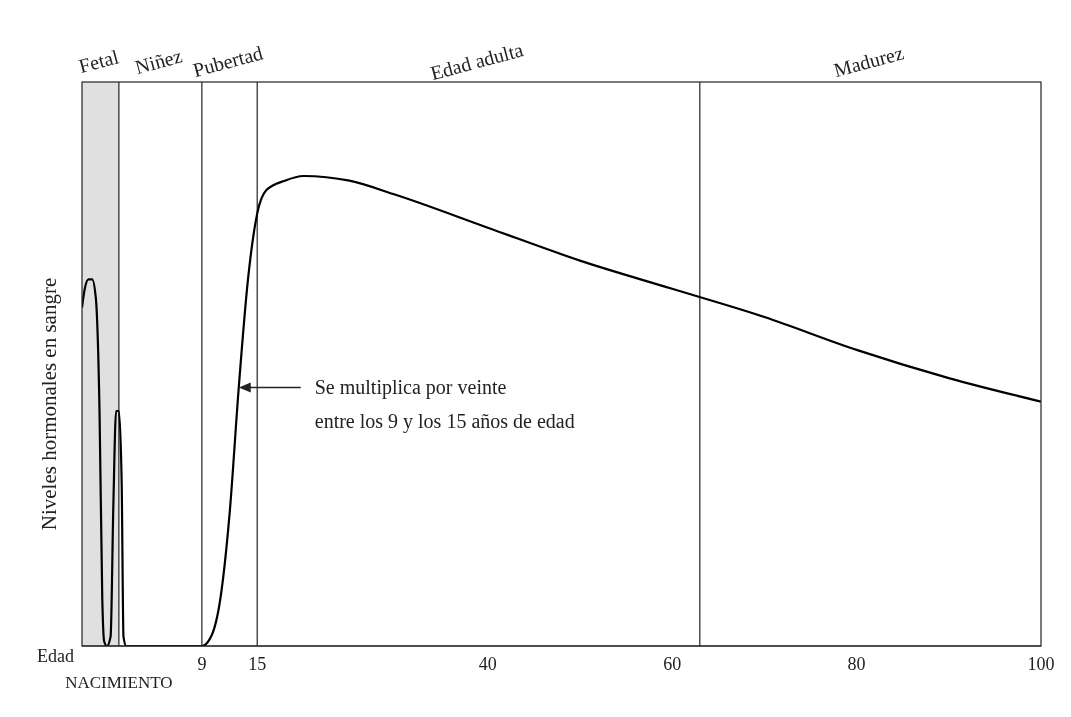 The image size is (1071, 717). What do you see at coordinates (856, 664) in the screenshot?
I see `x-tick-label: 80` at bounding box center [856, 664].